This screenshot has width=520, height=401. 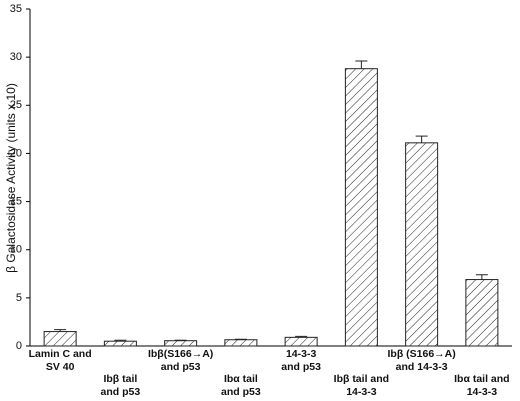 I want to click on y-tick-label: 30, so click(x=16, y=57).